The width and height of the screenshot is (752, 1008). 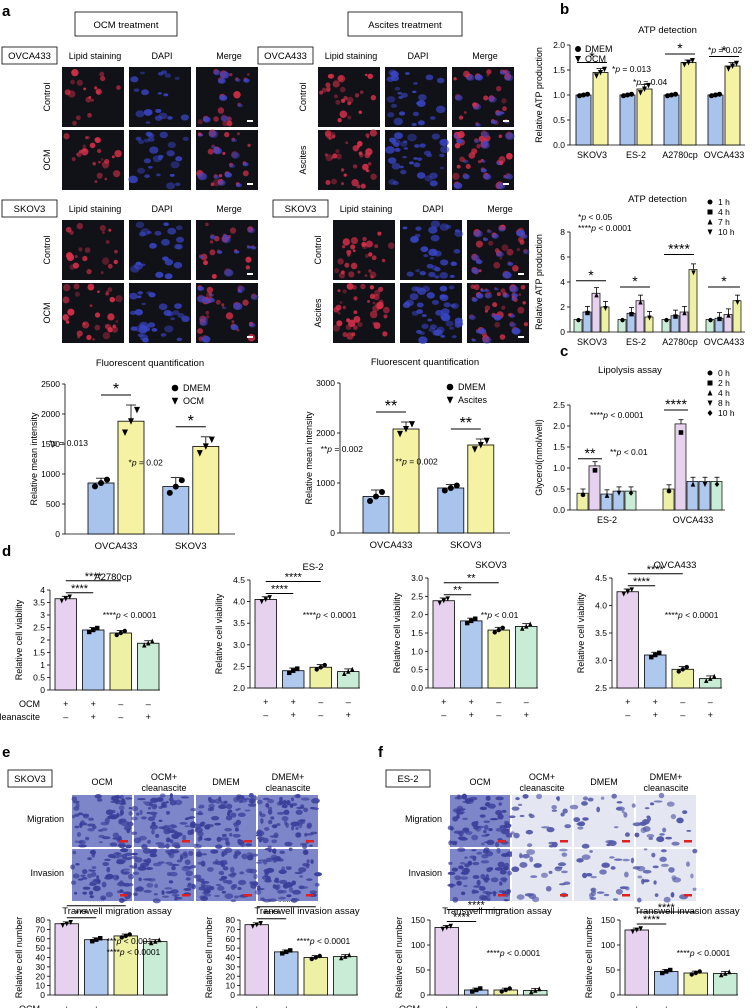 What do you see at coordinates (95, 209) in the screenshot?
I see `column-header: Lipid staining` at bounding box center [95, 209].